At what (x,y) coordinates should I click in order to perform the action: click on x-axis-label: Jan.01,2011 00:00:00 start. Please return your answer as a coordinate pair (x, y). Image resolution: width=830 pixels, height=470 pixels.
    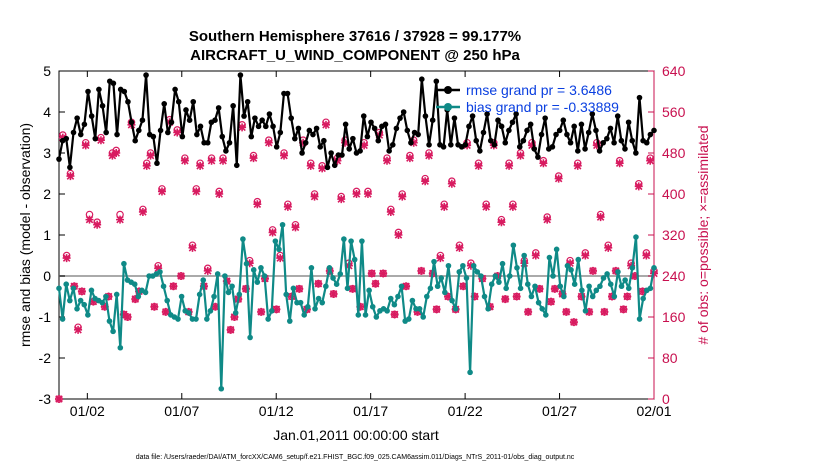
    Looking at the image, I should click on (356, 435).